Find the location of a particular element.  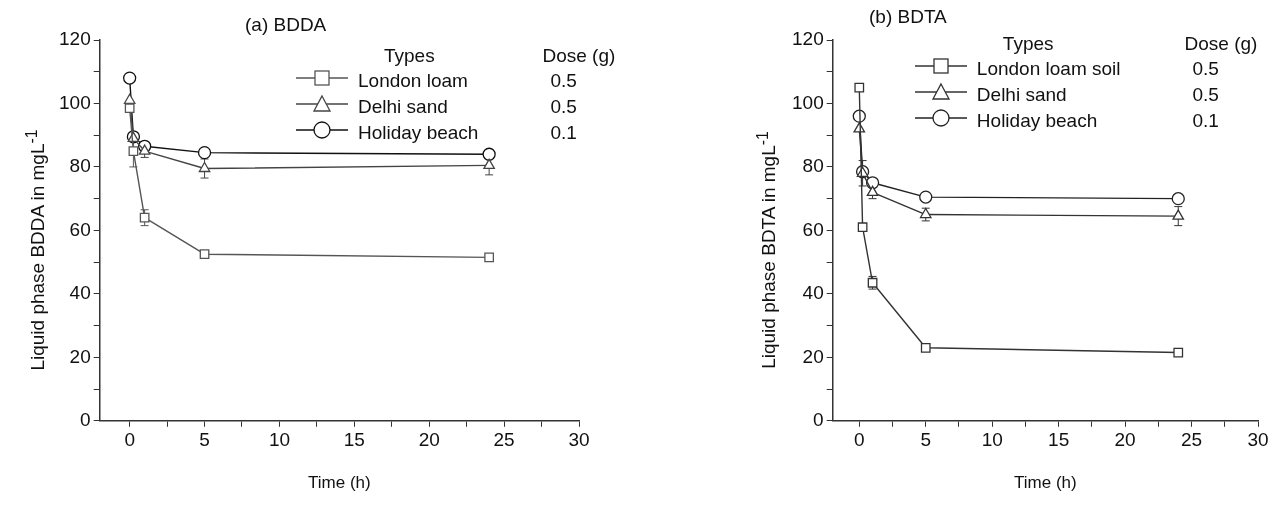

legend-label: London loam soil is located at coordinates (1048, 69).